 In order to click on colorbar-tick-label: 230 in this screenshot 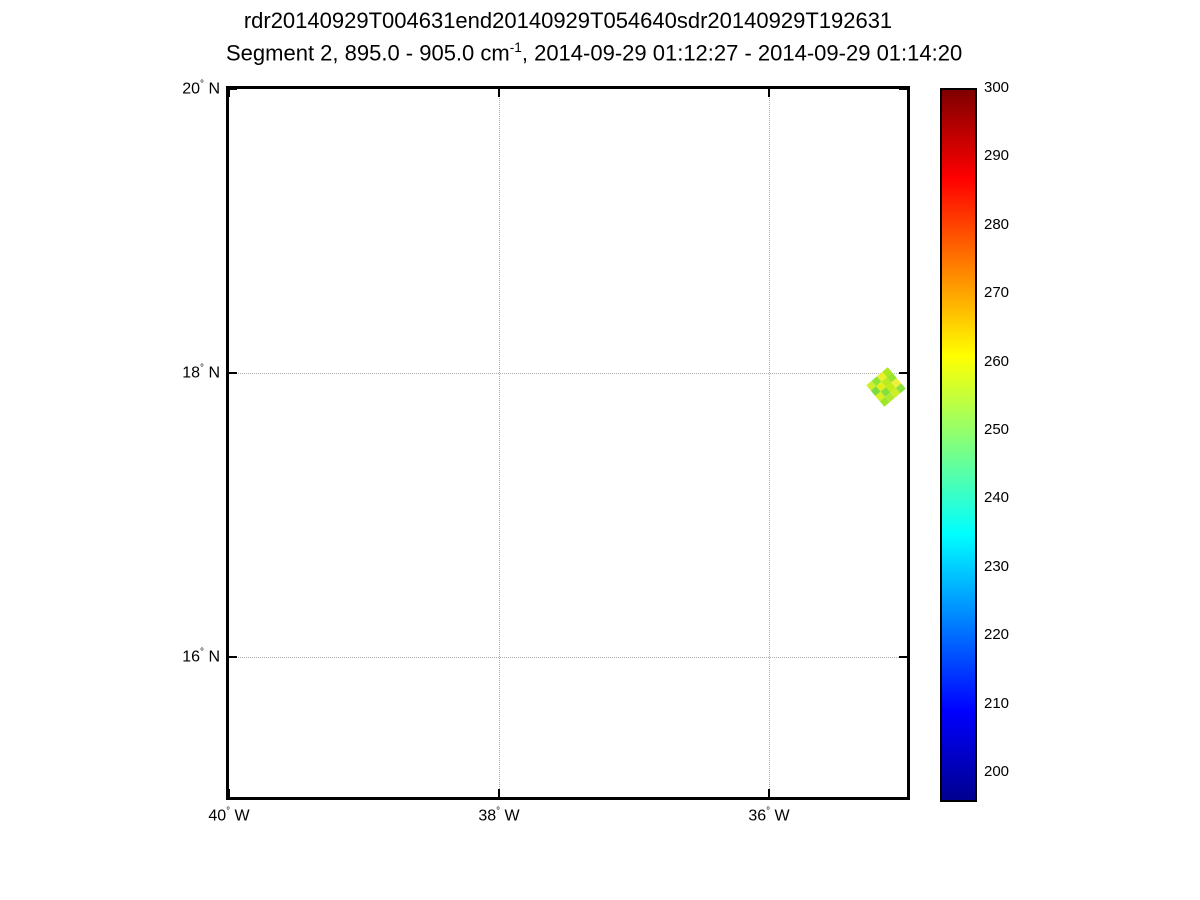, I will do `click(997, 566)`.